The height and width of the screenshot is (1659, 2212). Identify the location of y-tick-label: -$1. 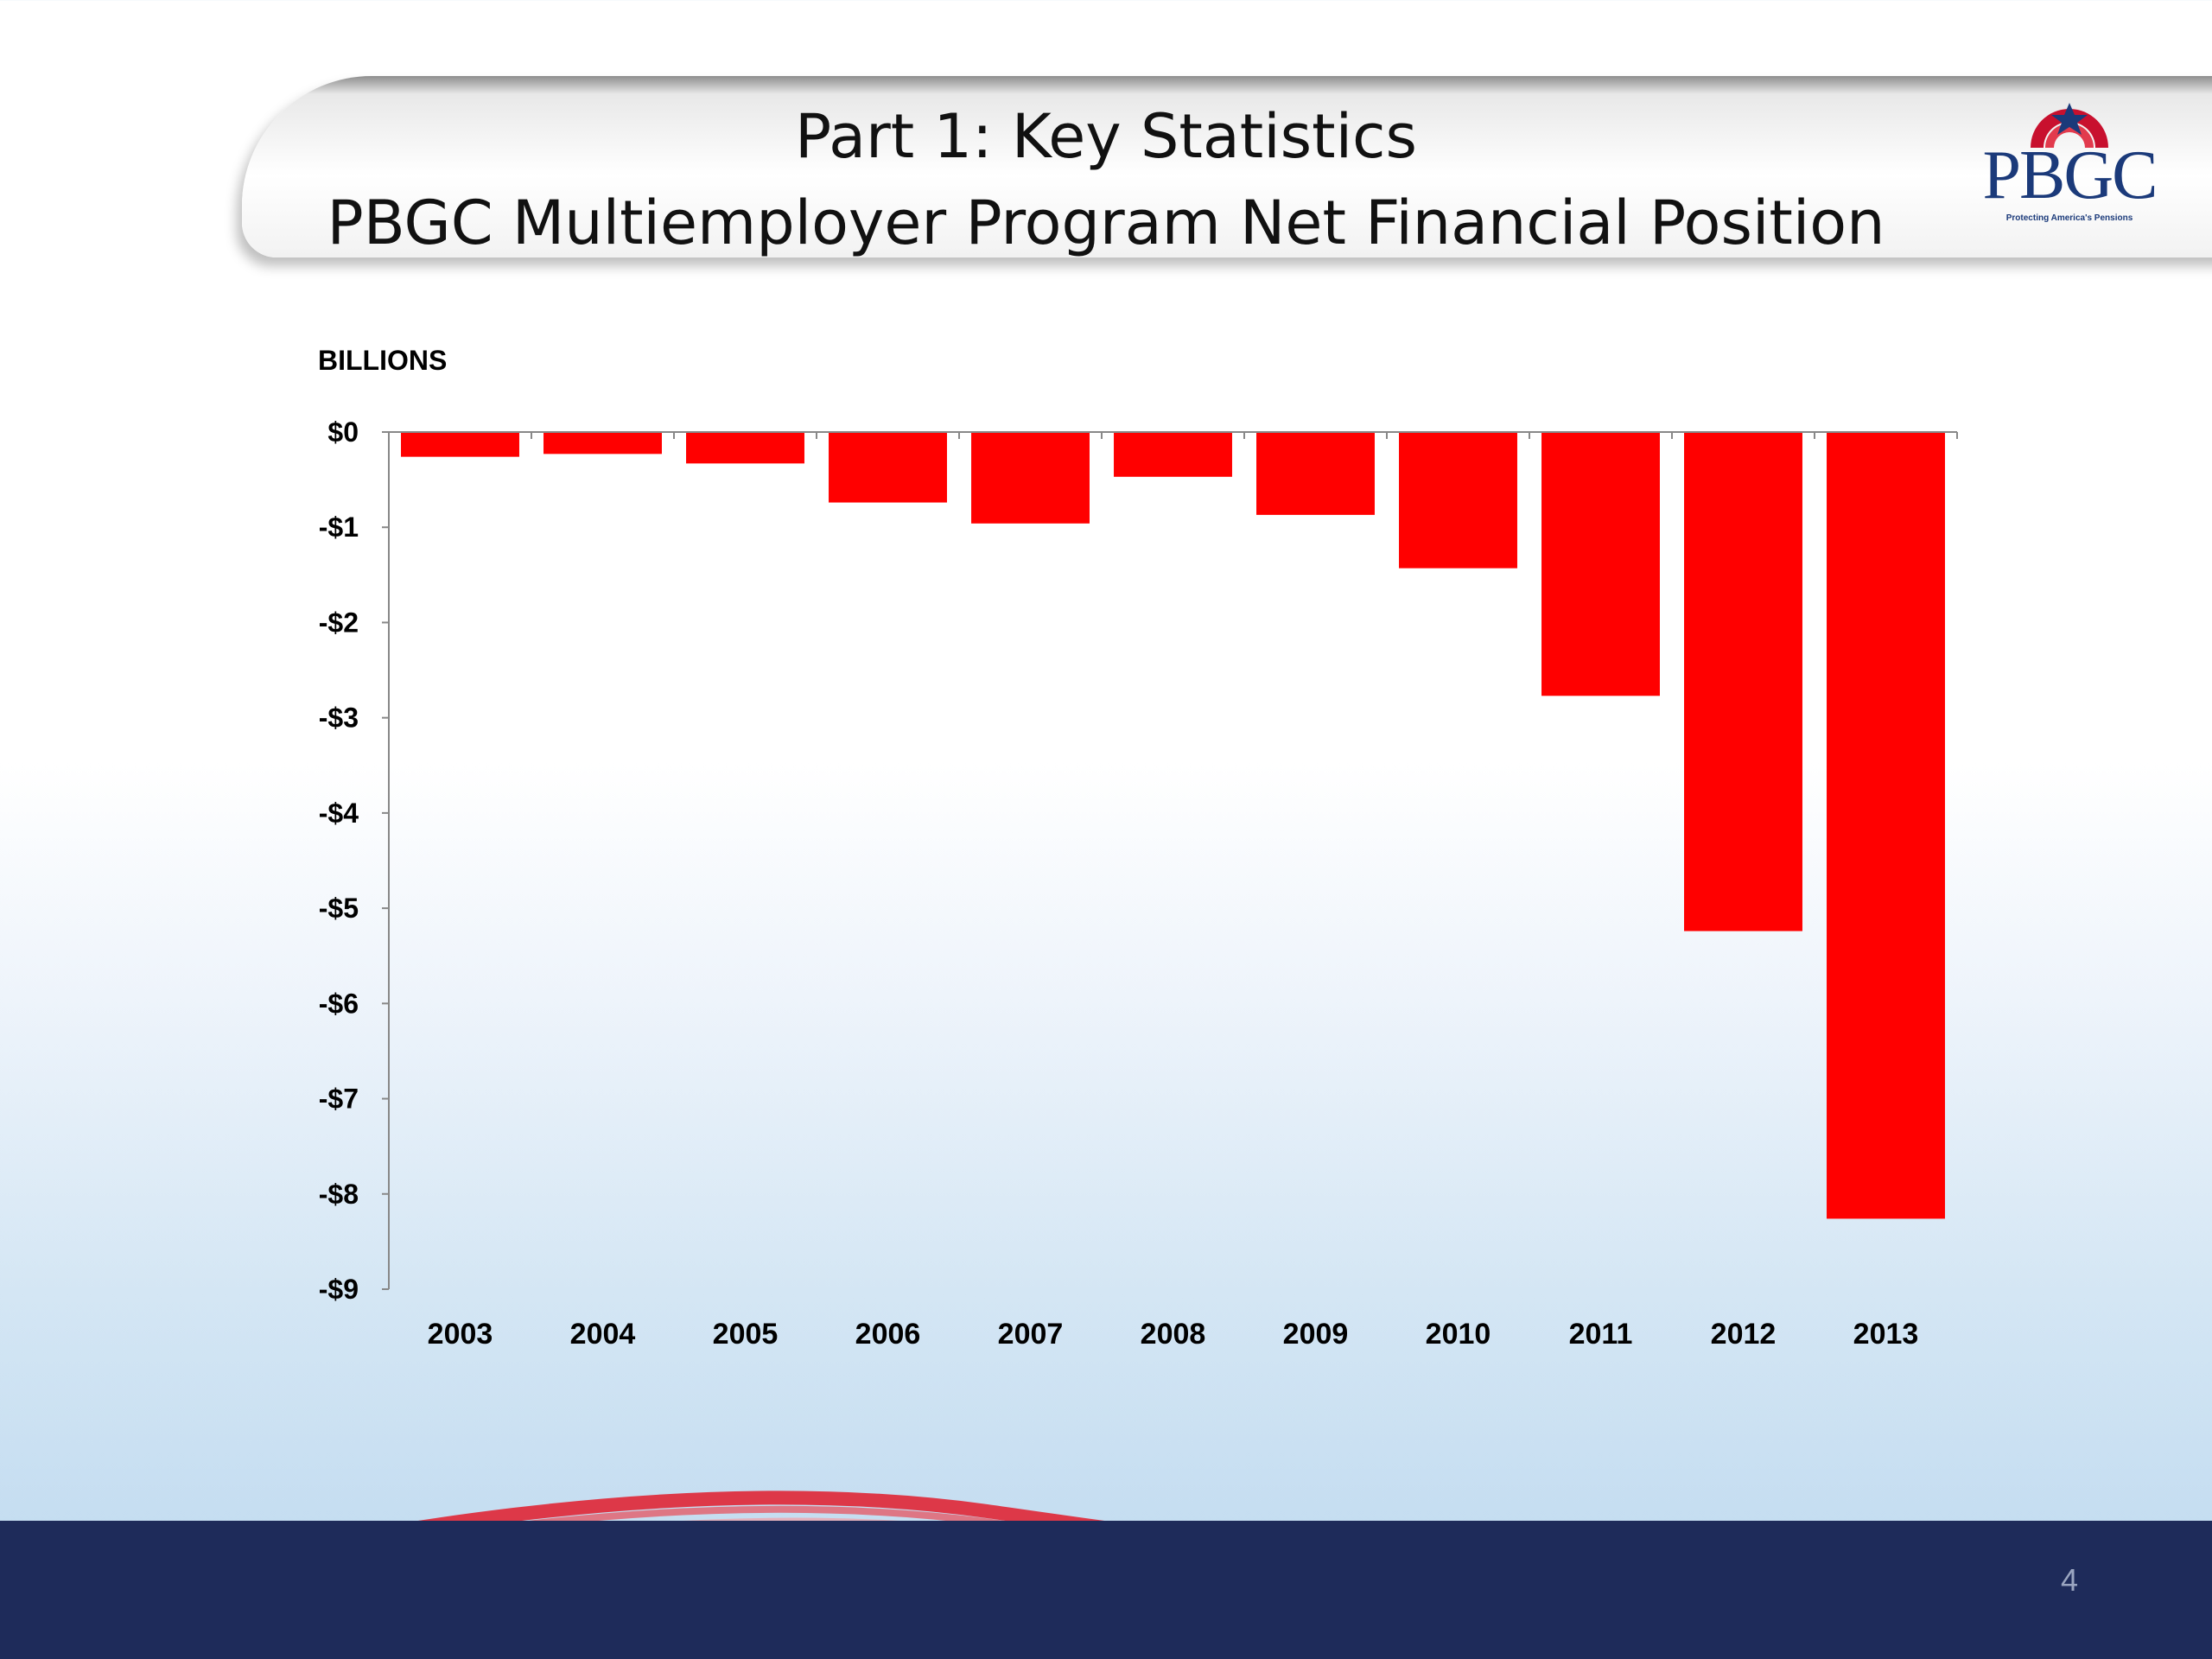
(339, 527).